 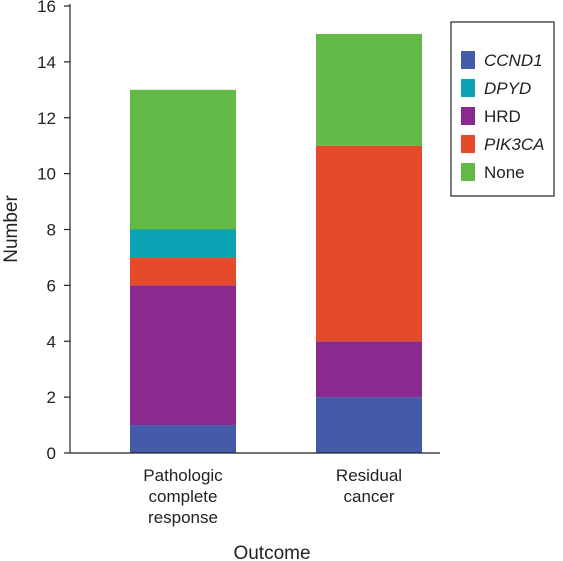 What do you see at coordinates (514, 144) in the screenshot?
I see `legend-label-pik3ca: PIK3CA` at bounding box center [514, 144].